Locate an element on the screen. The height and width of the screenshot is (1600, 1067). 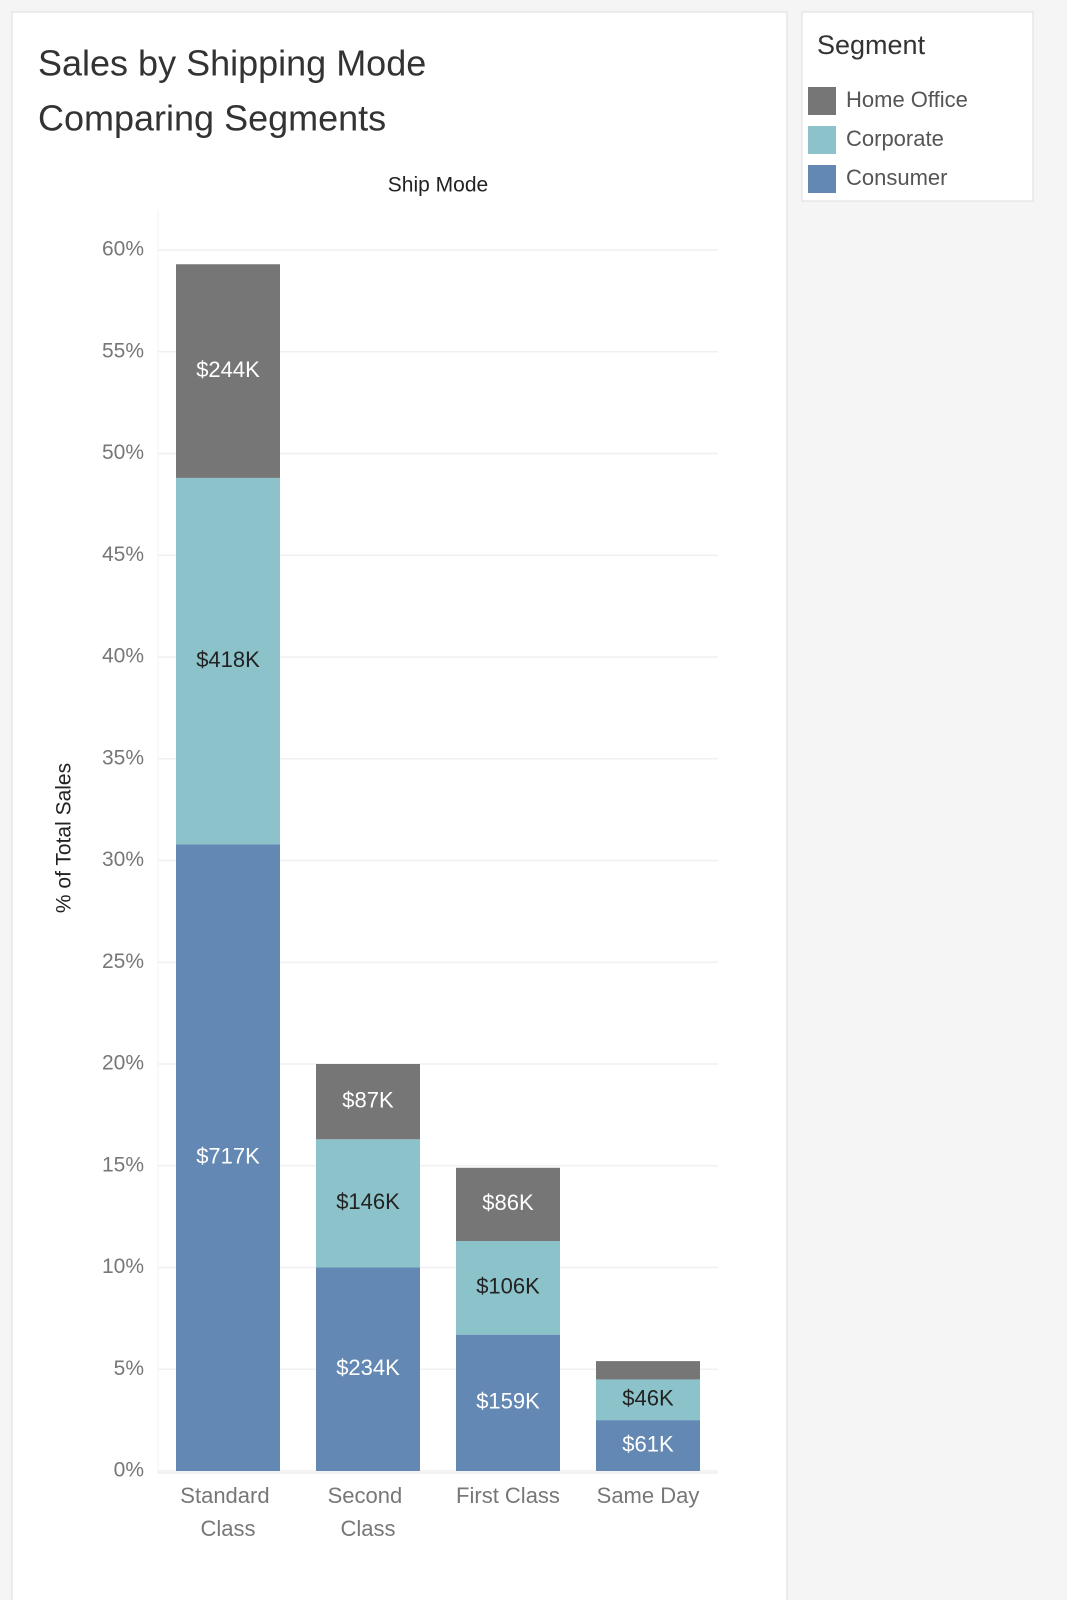
y-tick-label: 10% is located at coordinates (123, 1266).